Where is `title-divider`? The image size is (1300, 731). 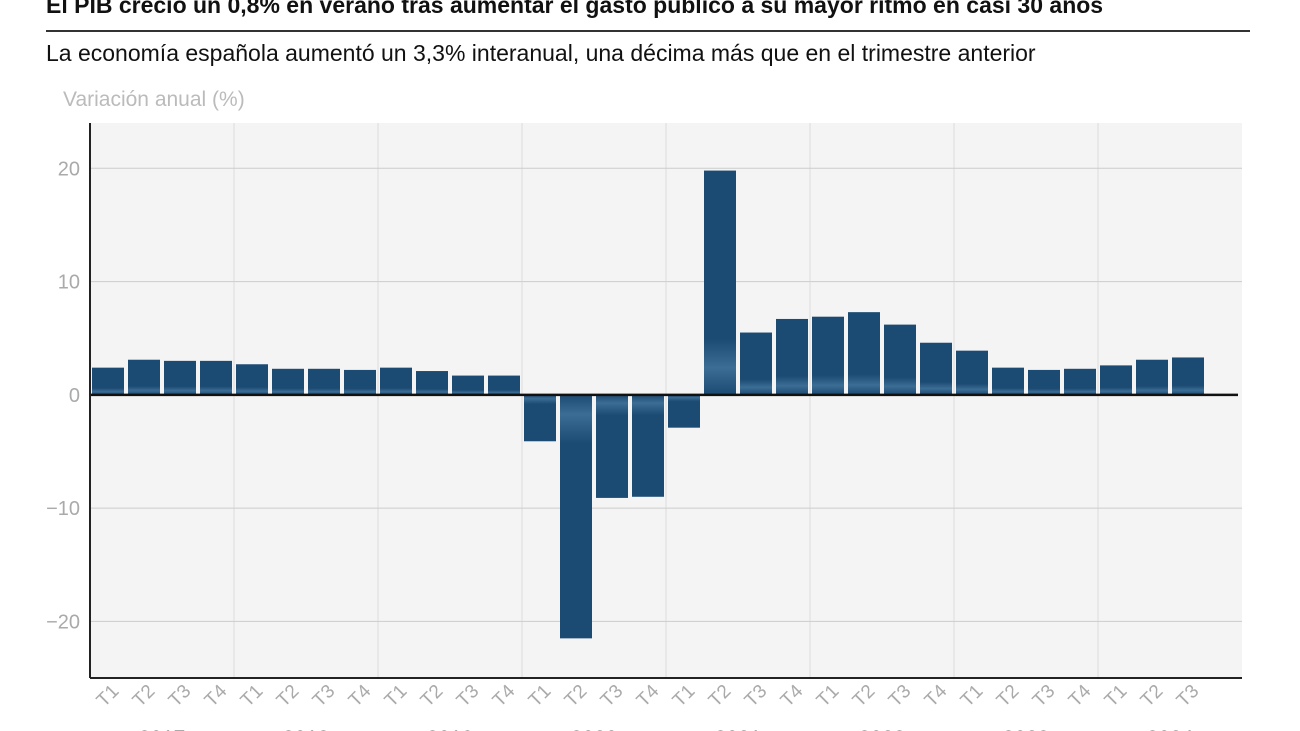
title-divider is located at coordinates (648, 31).